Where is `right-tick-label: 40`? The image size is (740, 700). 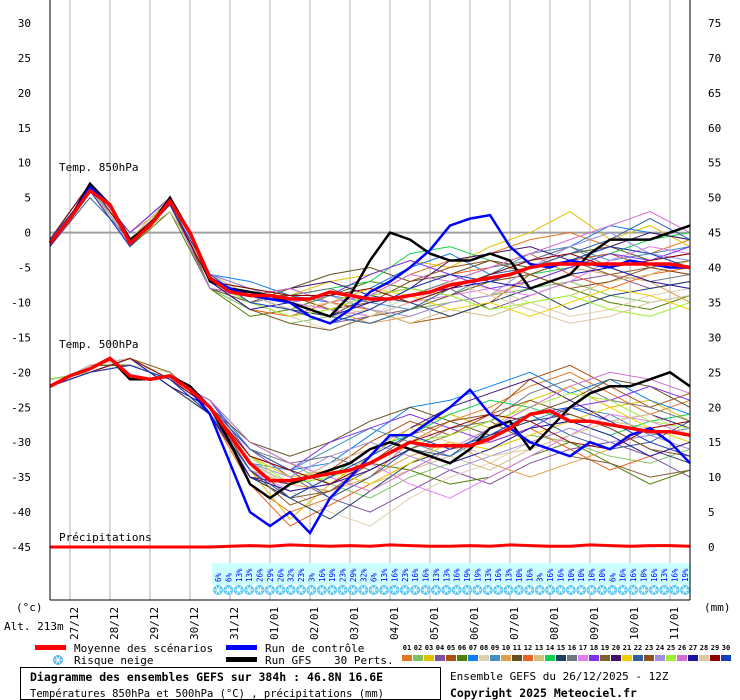 right-tick-label: 40 is located at coordinates (714, 268).